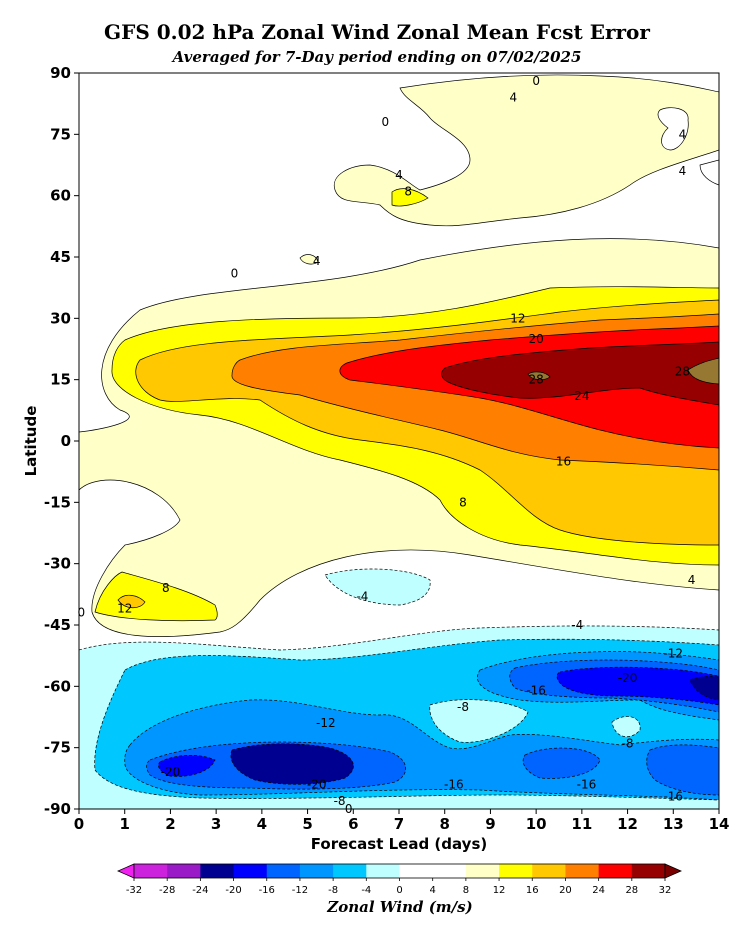 This screenshot has height=938, width=754. I want to click on colorbar-tick-label: -32, so click(134, 890).